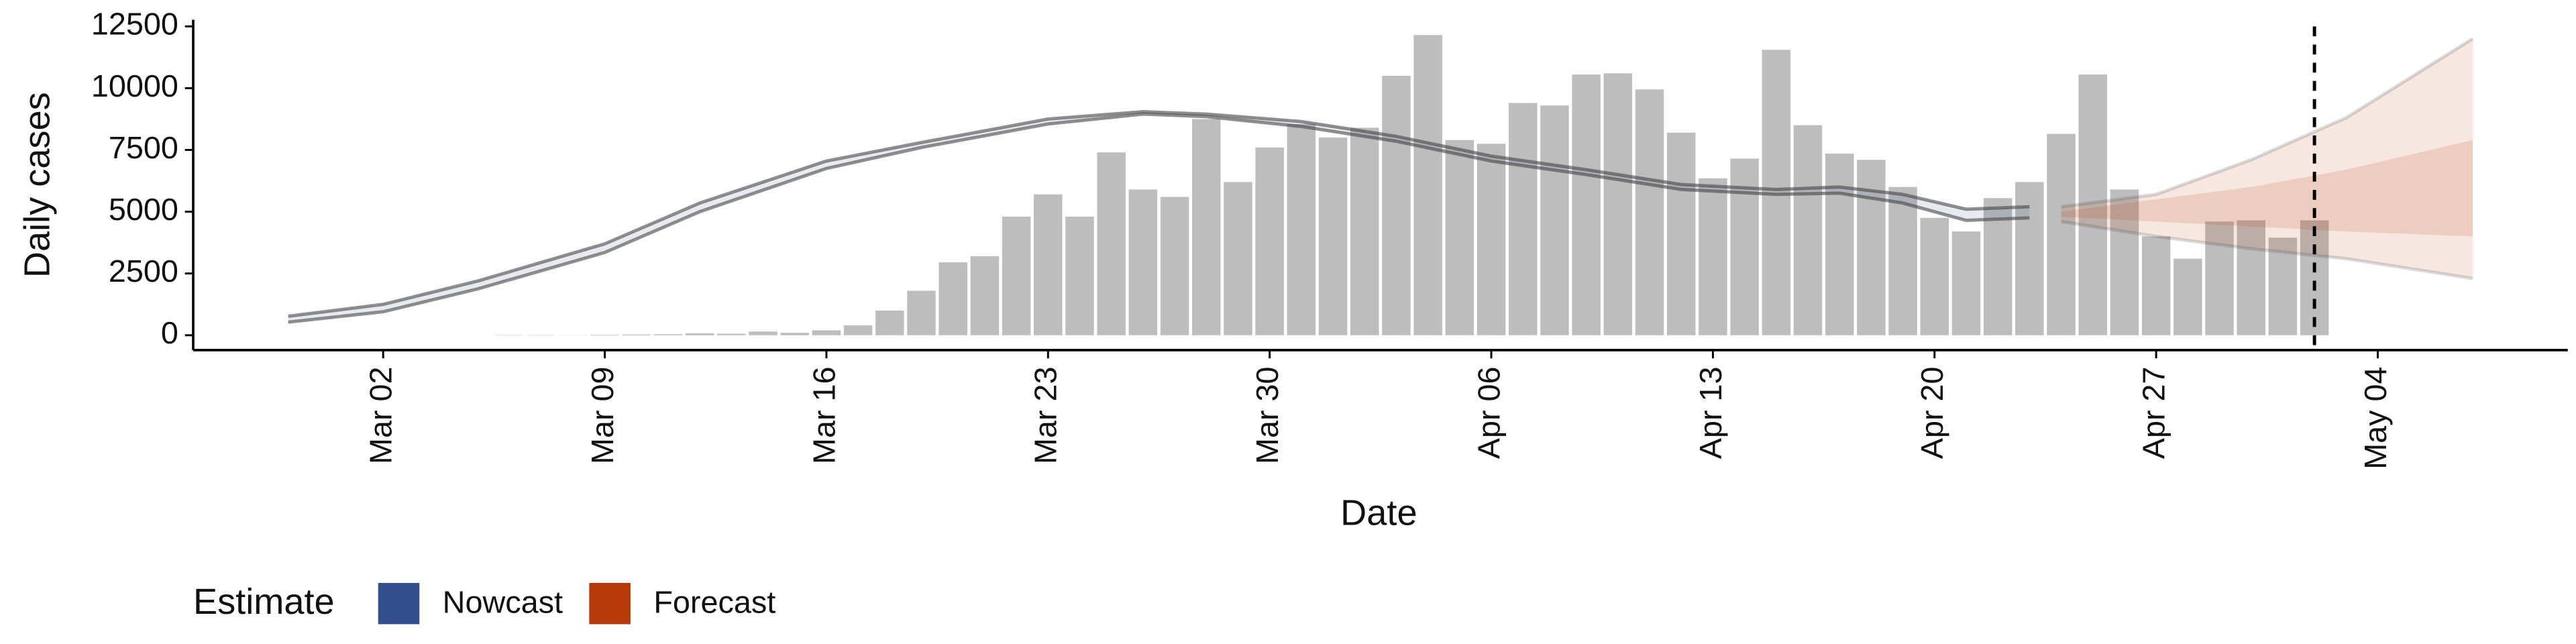 Image resolution: width=2576 pixels, height=644 pixels. I want to click on x-tick-label: Mar 23, so click(1045, 415).